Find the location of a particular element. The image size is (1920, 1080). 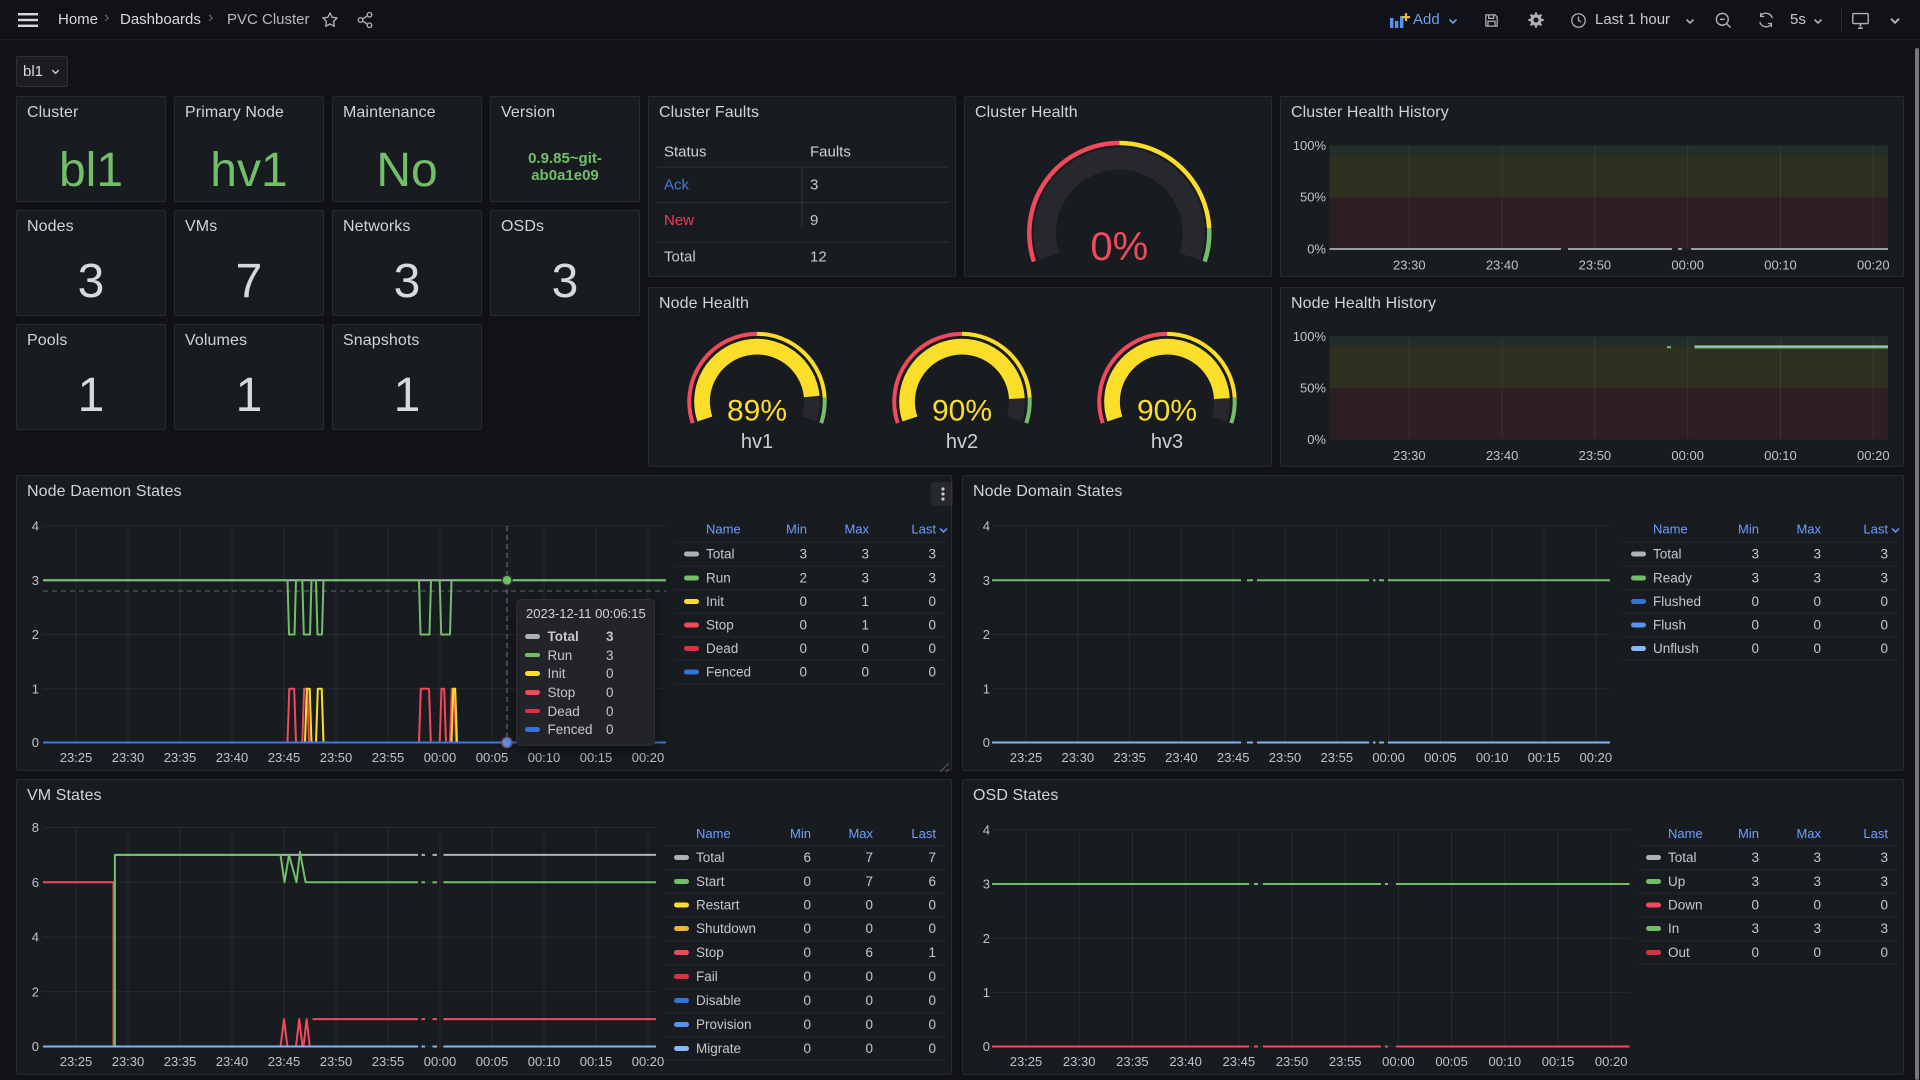

svg-text: 100% is located at coordinates (1310, 145).